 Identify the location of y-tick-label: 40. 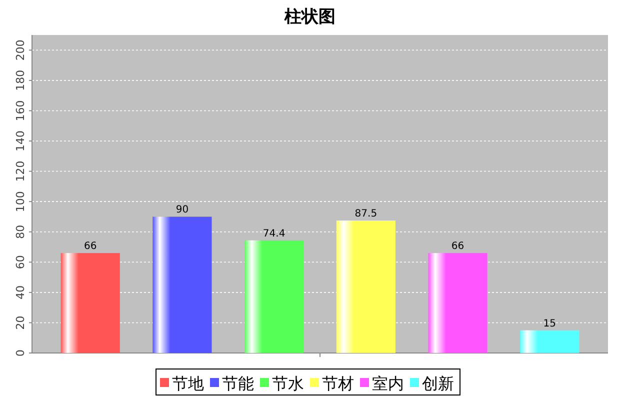
(20, 292).